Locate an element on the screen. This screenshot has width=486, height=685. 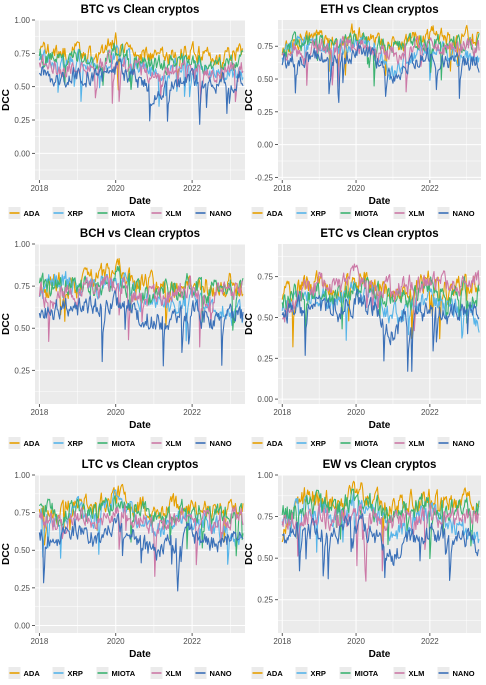
chart-title: EW vs Clean cryptos is located at coordinates (380, 465).